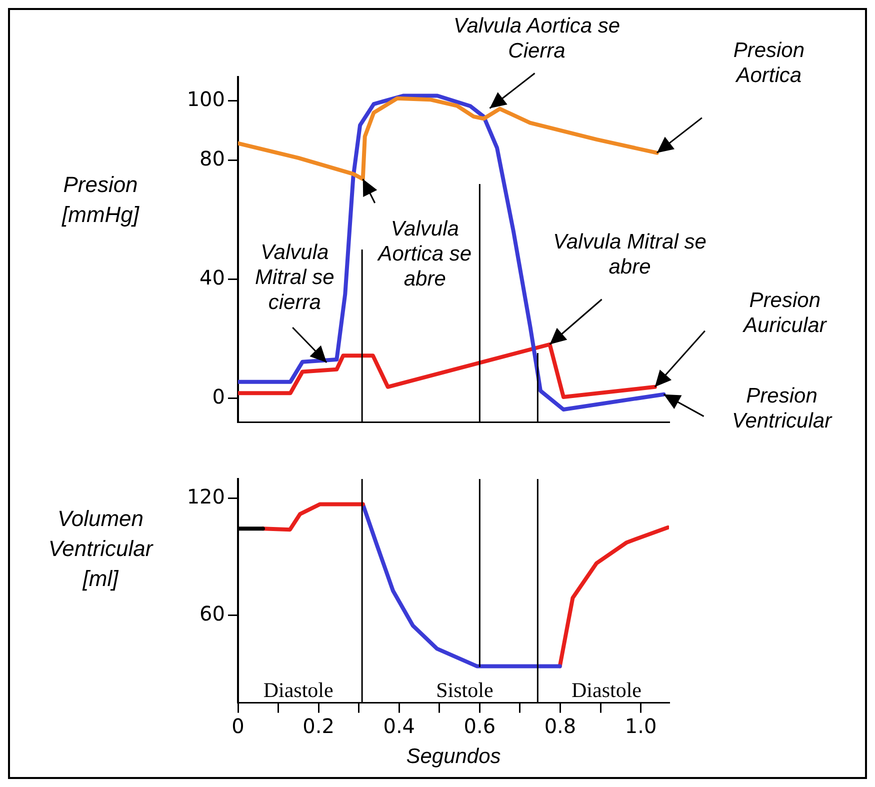  Describe the element at coordinates (454, 756) in the screenshot. I see `x-axis-title: Segundos` at that location.